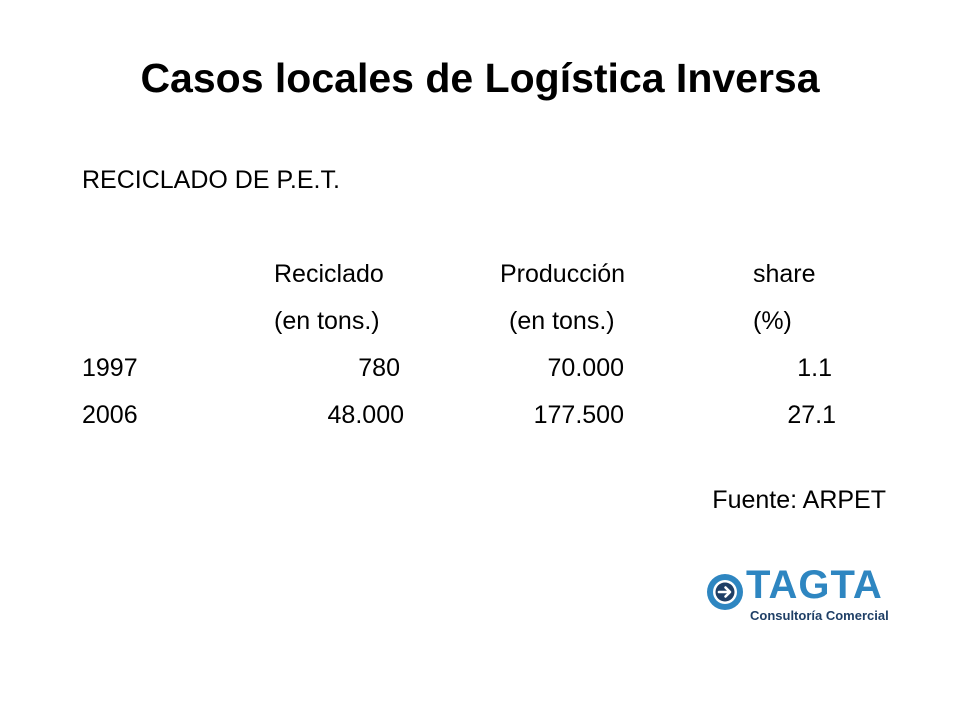  I want to click on cell-share: 27.1, so click(811, 415).